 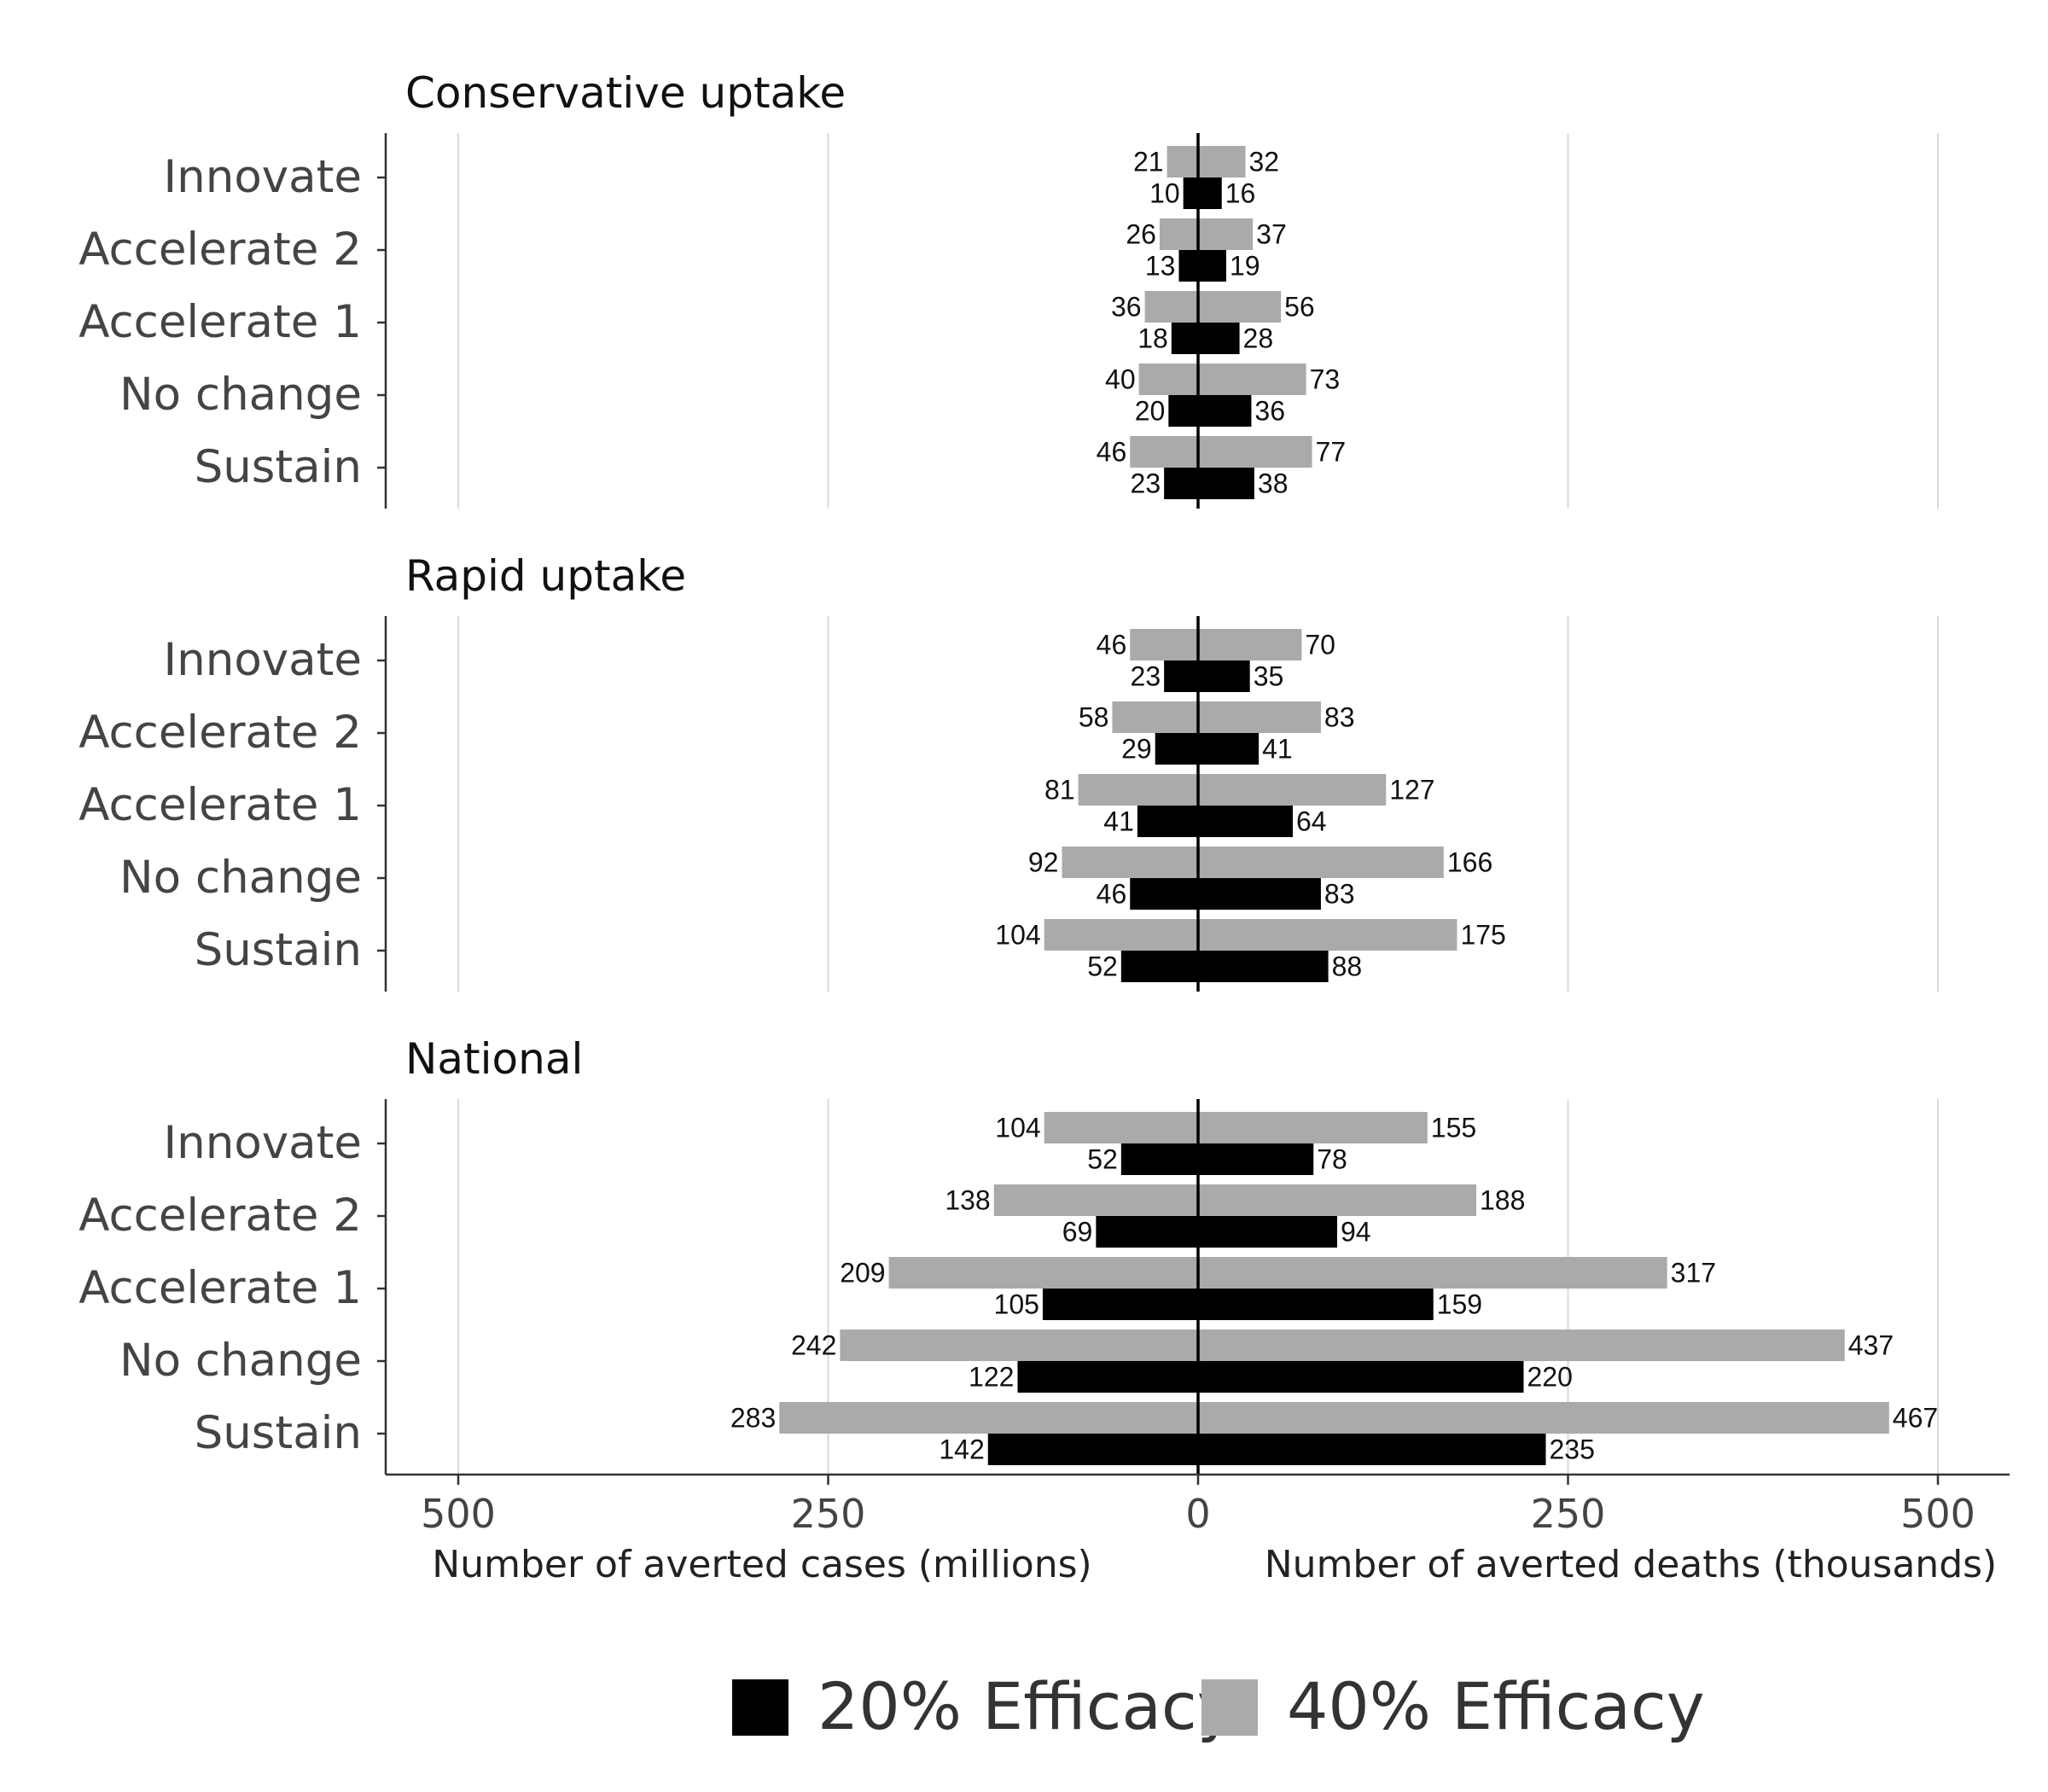 I want to click on label-deaths-rapid-uptake-sustain-efficacy20: 88, so click(x=1347, y=967).